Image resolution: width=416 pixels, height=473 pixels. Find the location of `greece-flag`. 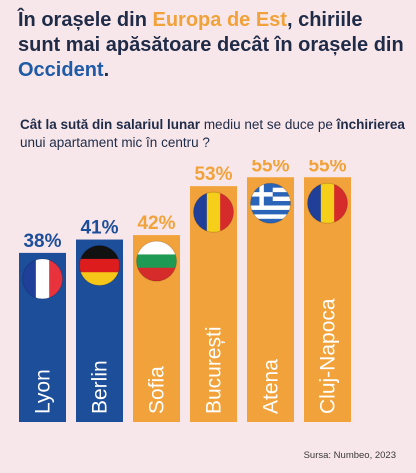

greece-flag is located at coordinates (270, 203).